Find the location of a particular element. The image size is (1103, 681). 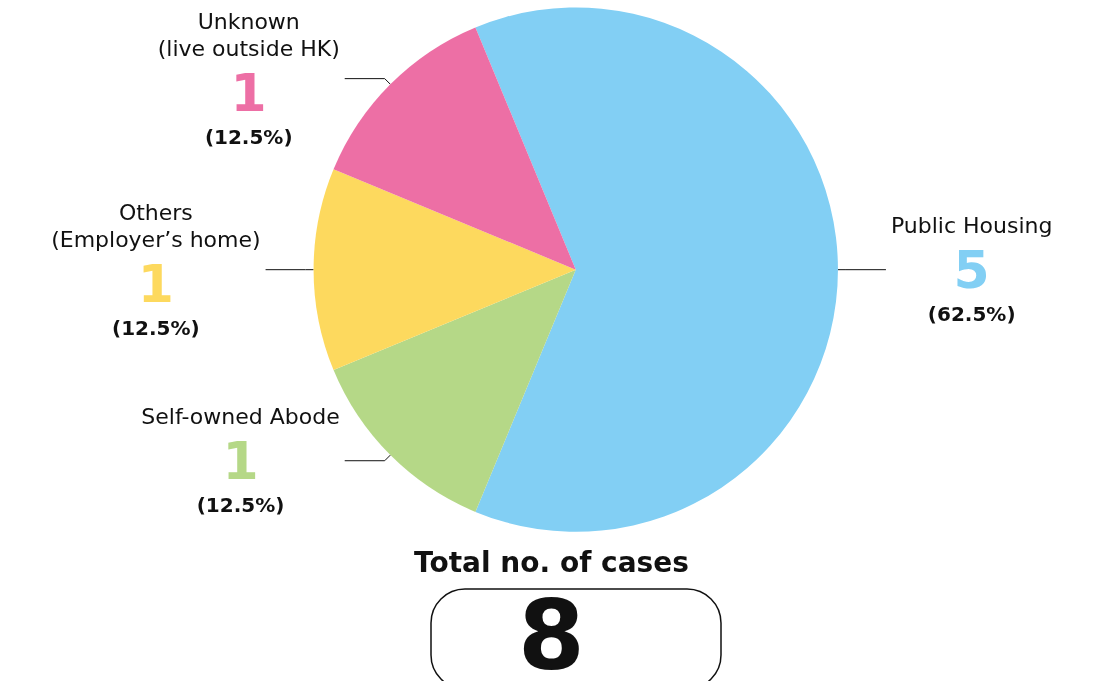

slice-label: Unknown (live outside HK) is located at coordinates (248, 34).